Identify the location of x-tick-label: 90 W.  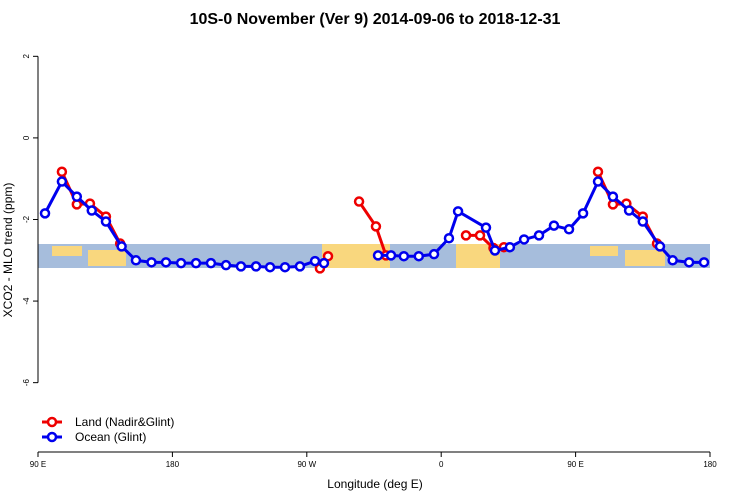
(306, 464).